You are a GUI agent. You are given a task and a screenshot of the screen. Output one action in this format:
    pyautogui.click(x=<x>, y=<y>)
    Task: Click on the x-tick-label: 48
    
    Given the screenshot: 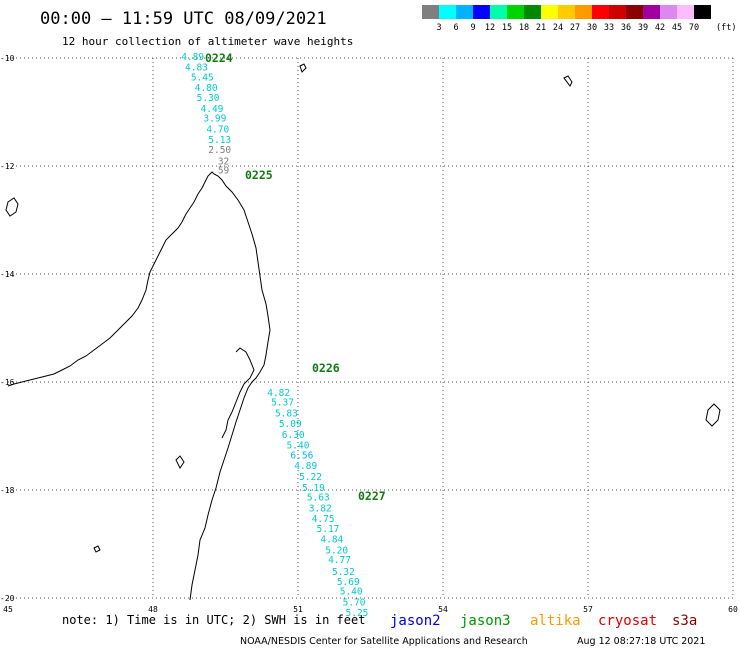 What is the action you would take?
    pyautogui.click(x=153, y=609)
    